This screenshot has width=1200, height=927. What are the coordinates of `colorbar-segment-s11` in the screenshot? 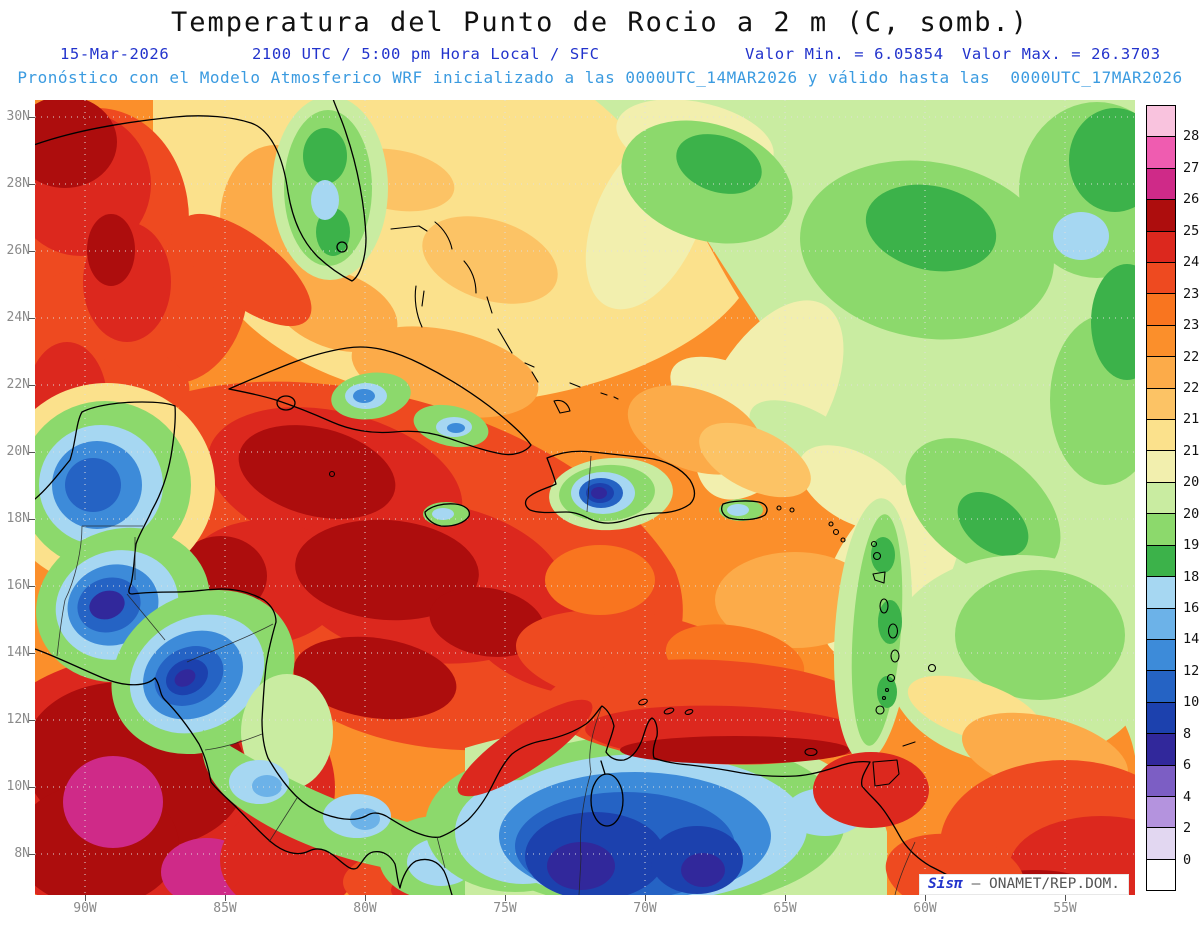 It's located at (1161, 436).